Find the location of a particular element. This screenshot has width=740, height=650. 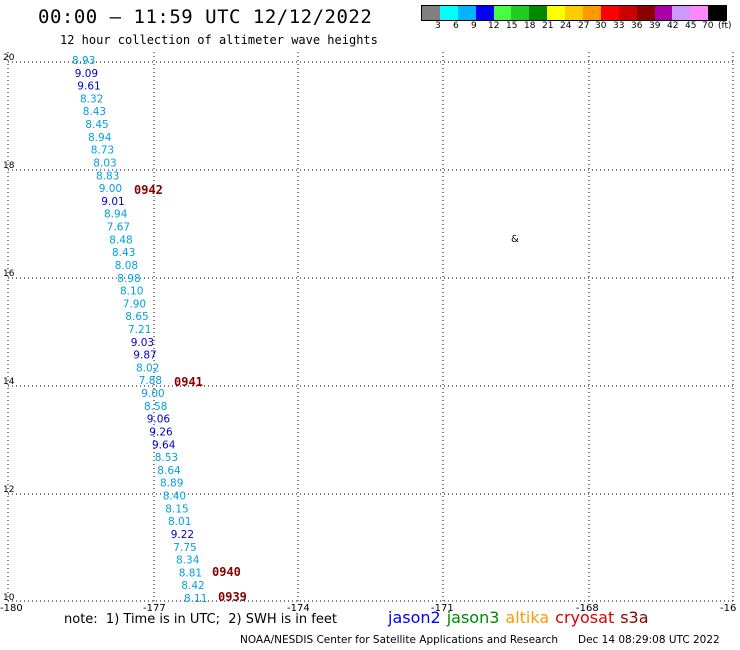

x-tick-label: -171 is located at coordinates (442, 608).